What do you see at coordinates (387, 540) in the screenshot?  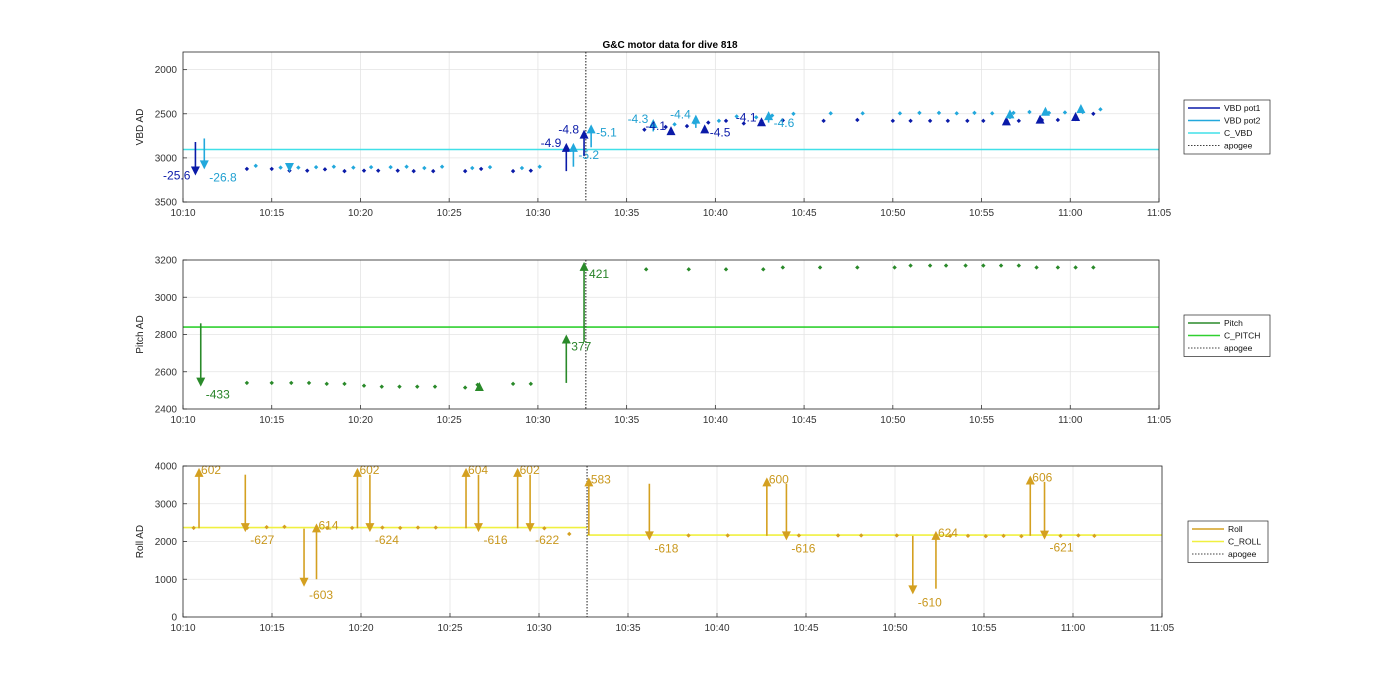 I see `arrow-value-label: -624` at bounding box center [387, 540].